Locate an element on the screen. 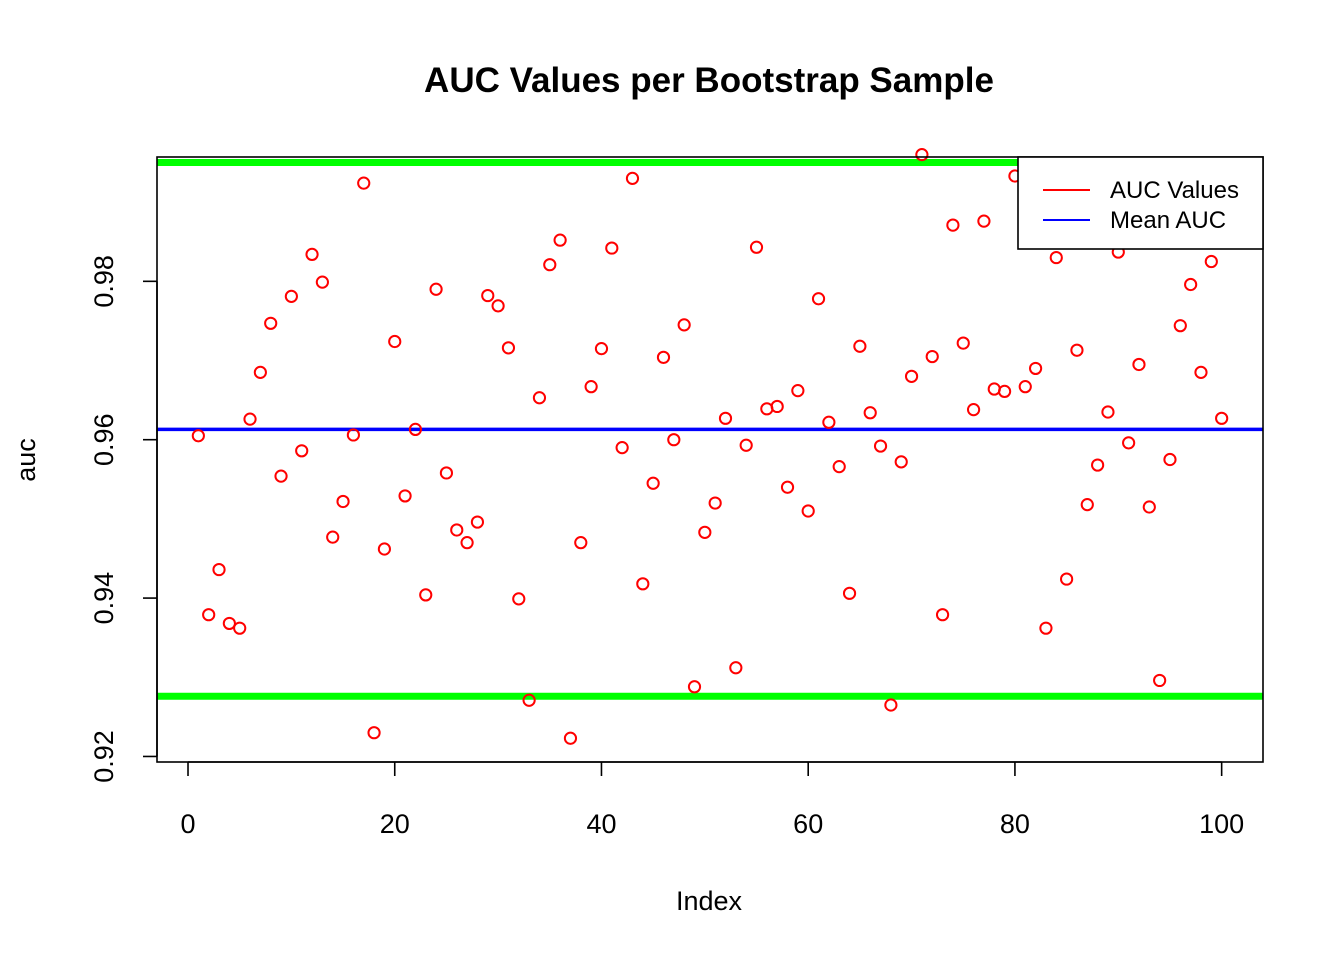 The image size is (1344, 965). legend: AUC Values Mean AUC is located at coordinates (1140, 203).